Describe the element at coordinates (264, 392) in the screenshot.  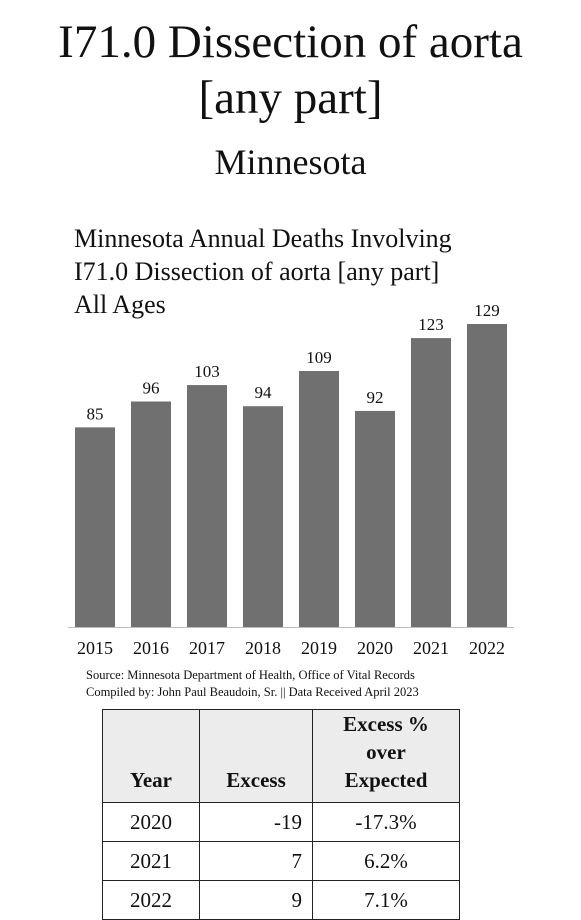
I see `data-label-2018: 94` at that location.